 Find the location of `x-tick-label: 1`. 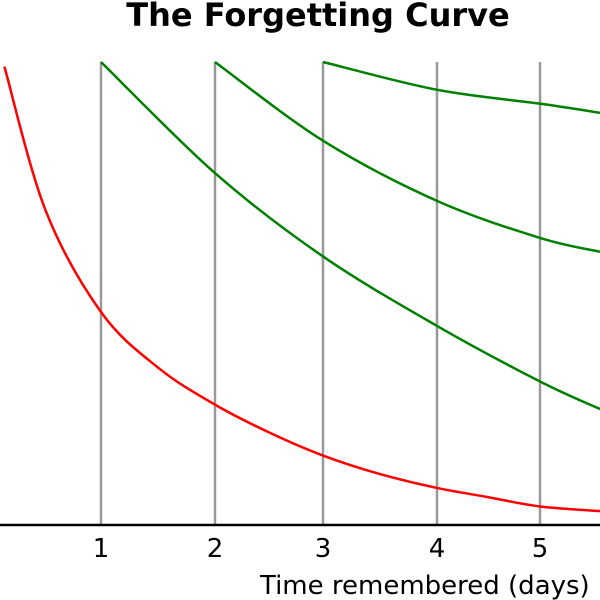

x-tick-label: 1 is located at coordinates (101, 549).